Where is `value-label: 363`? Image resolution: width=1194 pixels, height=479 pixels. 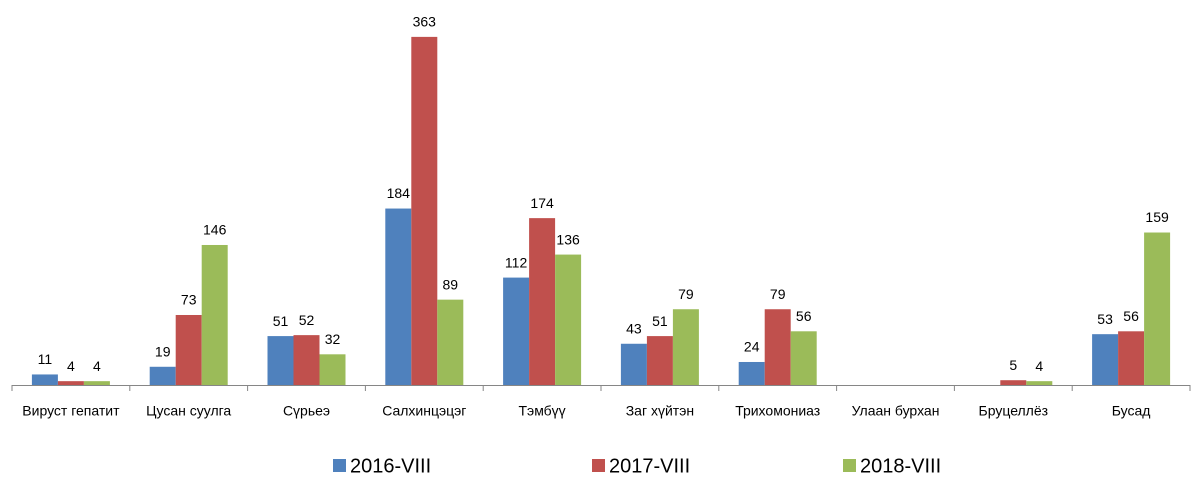 value-label: 363 is located at coordinates (425, 22).